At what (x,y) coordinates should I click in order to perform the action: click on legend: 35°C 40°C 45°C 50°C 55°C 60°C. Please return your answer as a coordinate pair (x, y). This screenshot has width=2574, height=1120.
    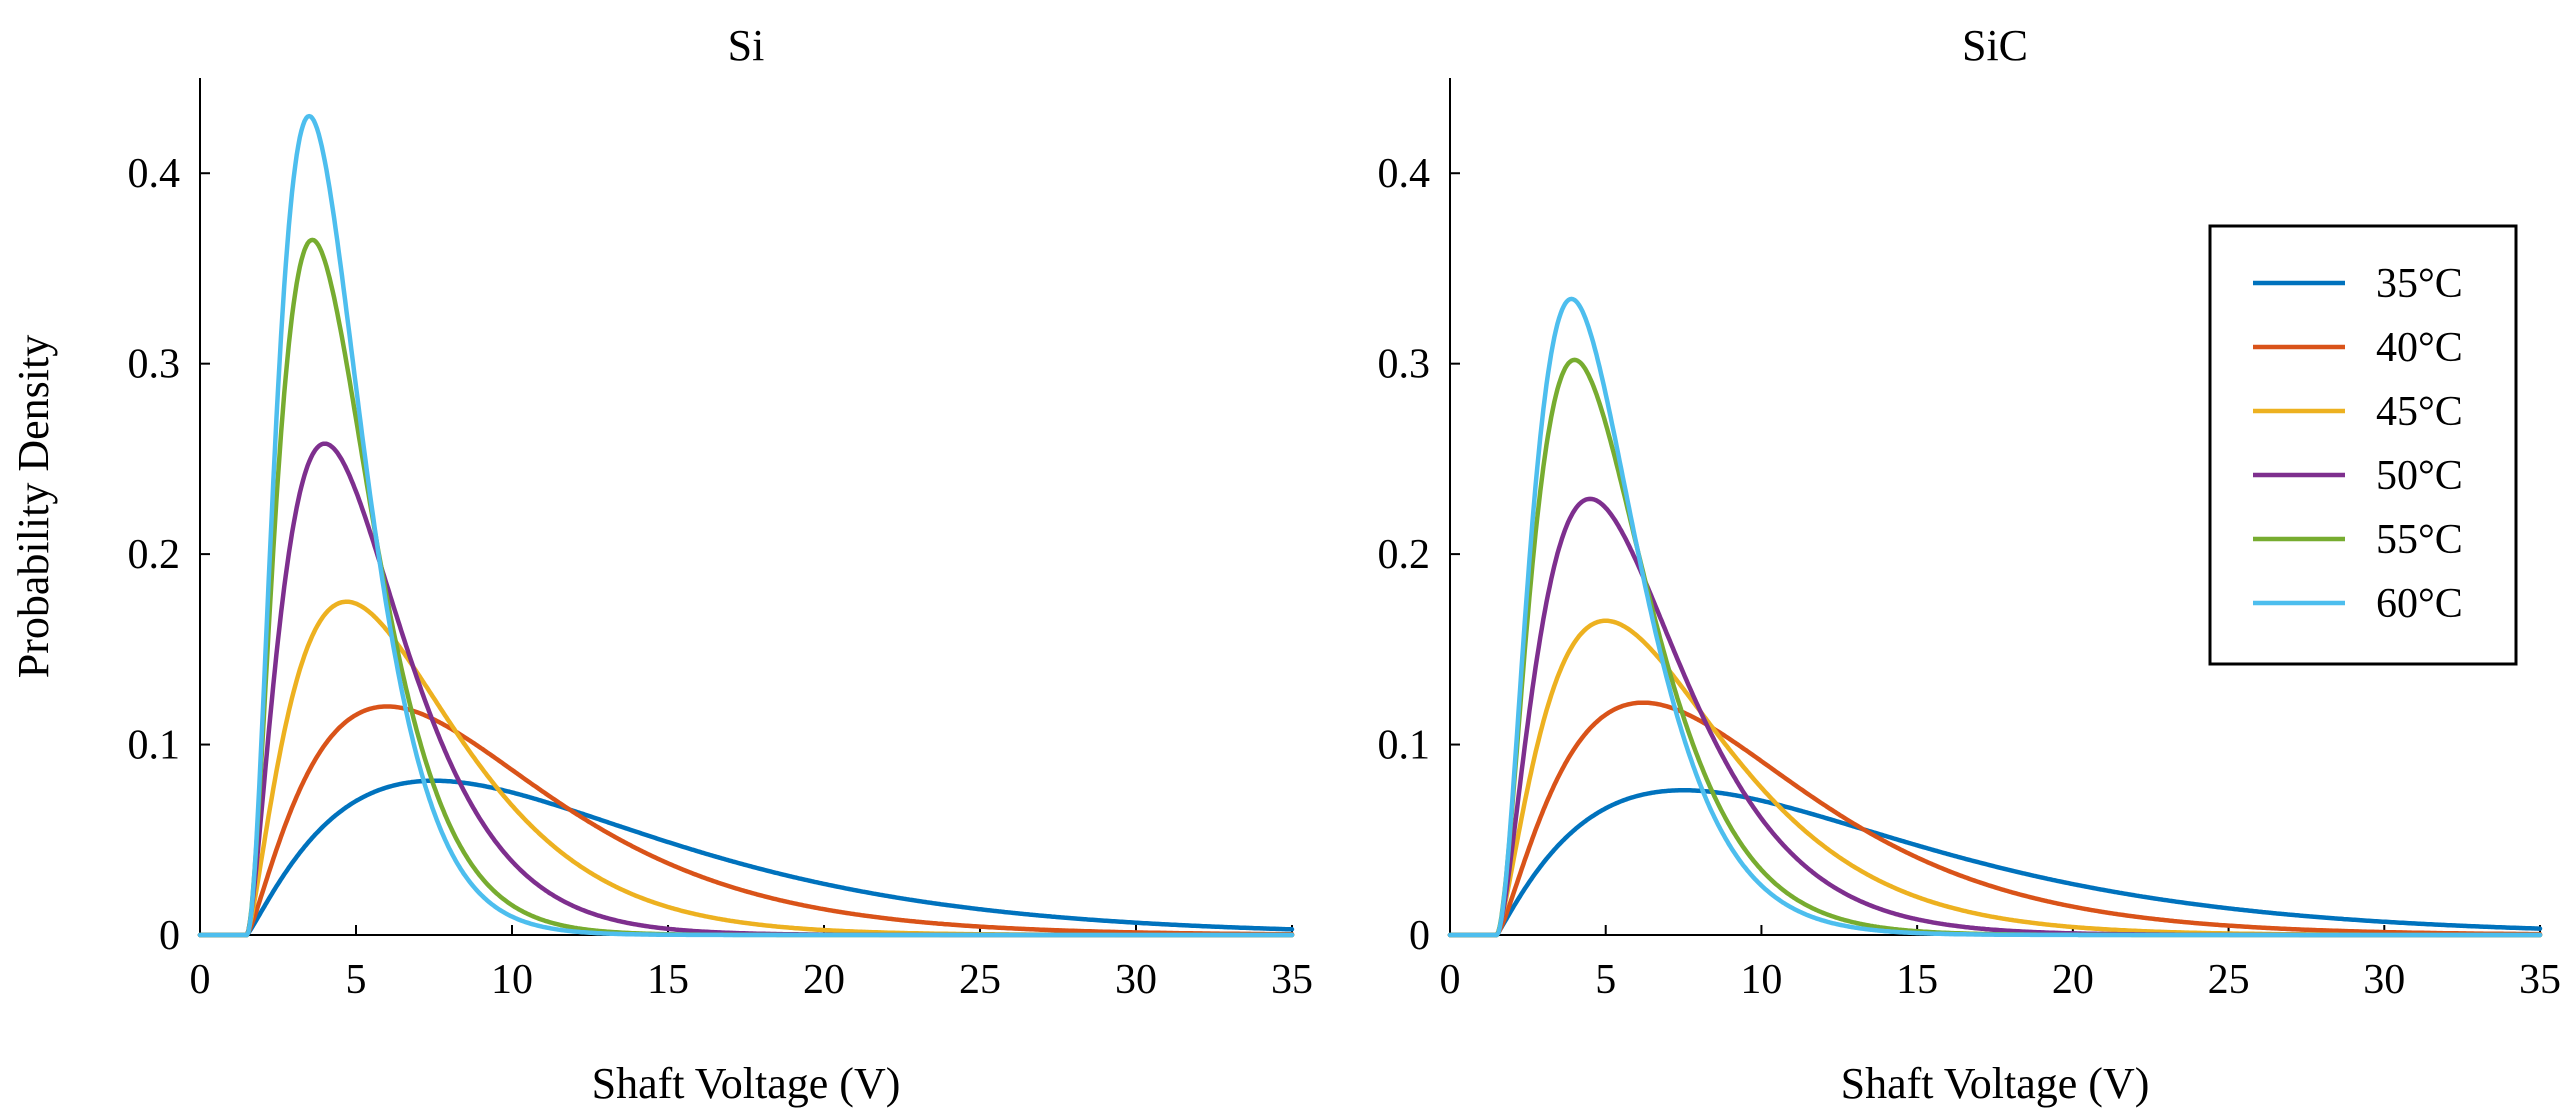
    Looking at the image, I should click on (2363, 445).